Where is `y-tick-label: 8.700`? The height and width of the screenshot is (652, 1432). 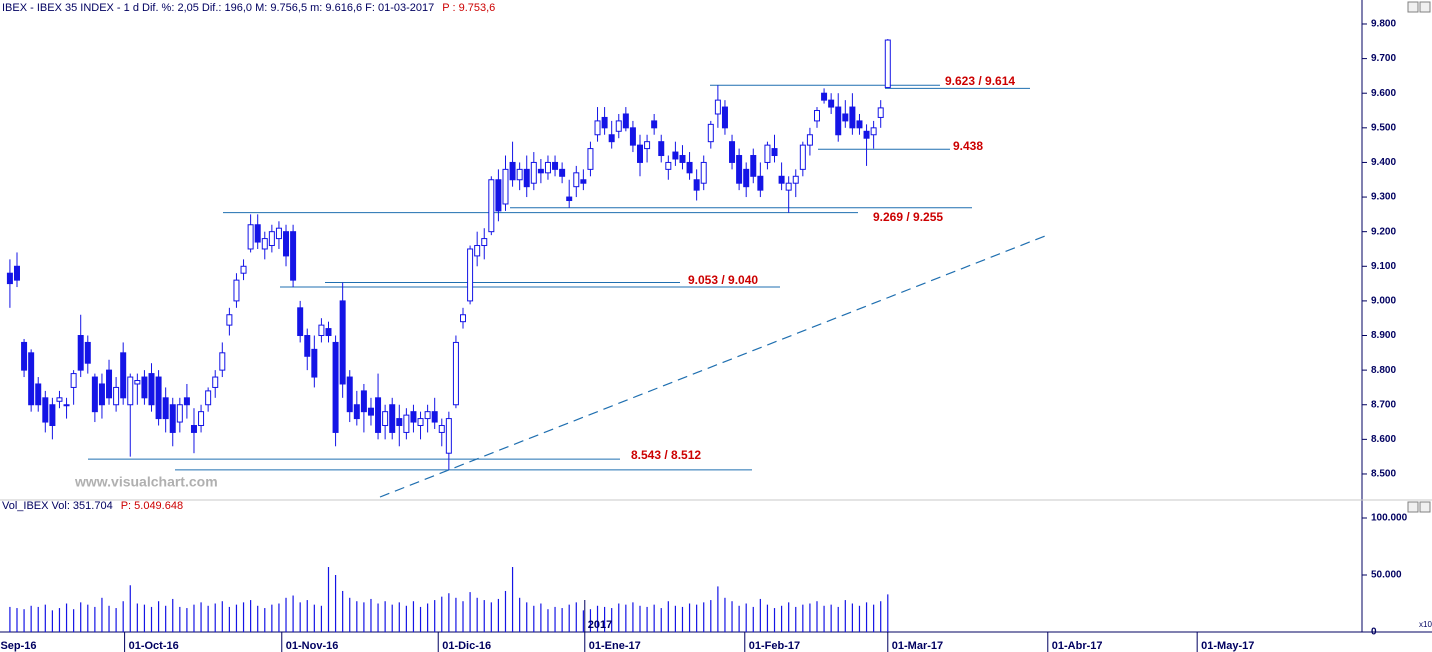
y-tick-label: 8.700 is located at coordinates (1383, 404).